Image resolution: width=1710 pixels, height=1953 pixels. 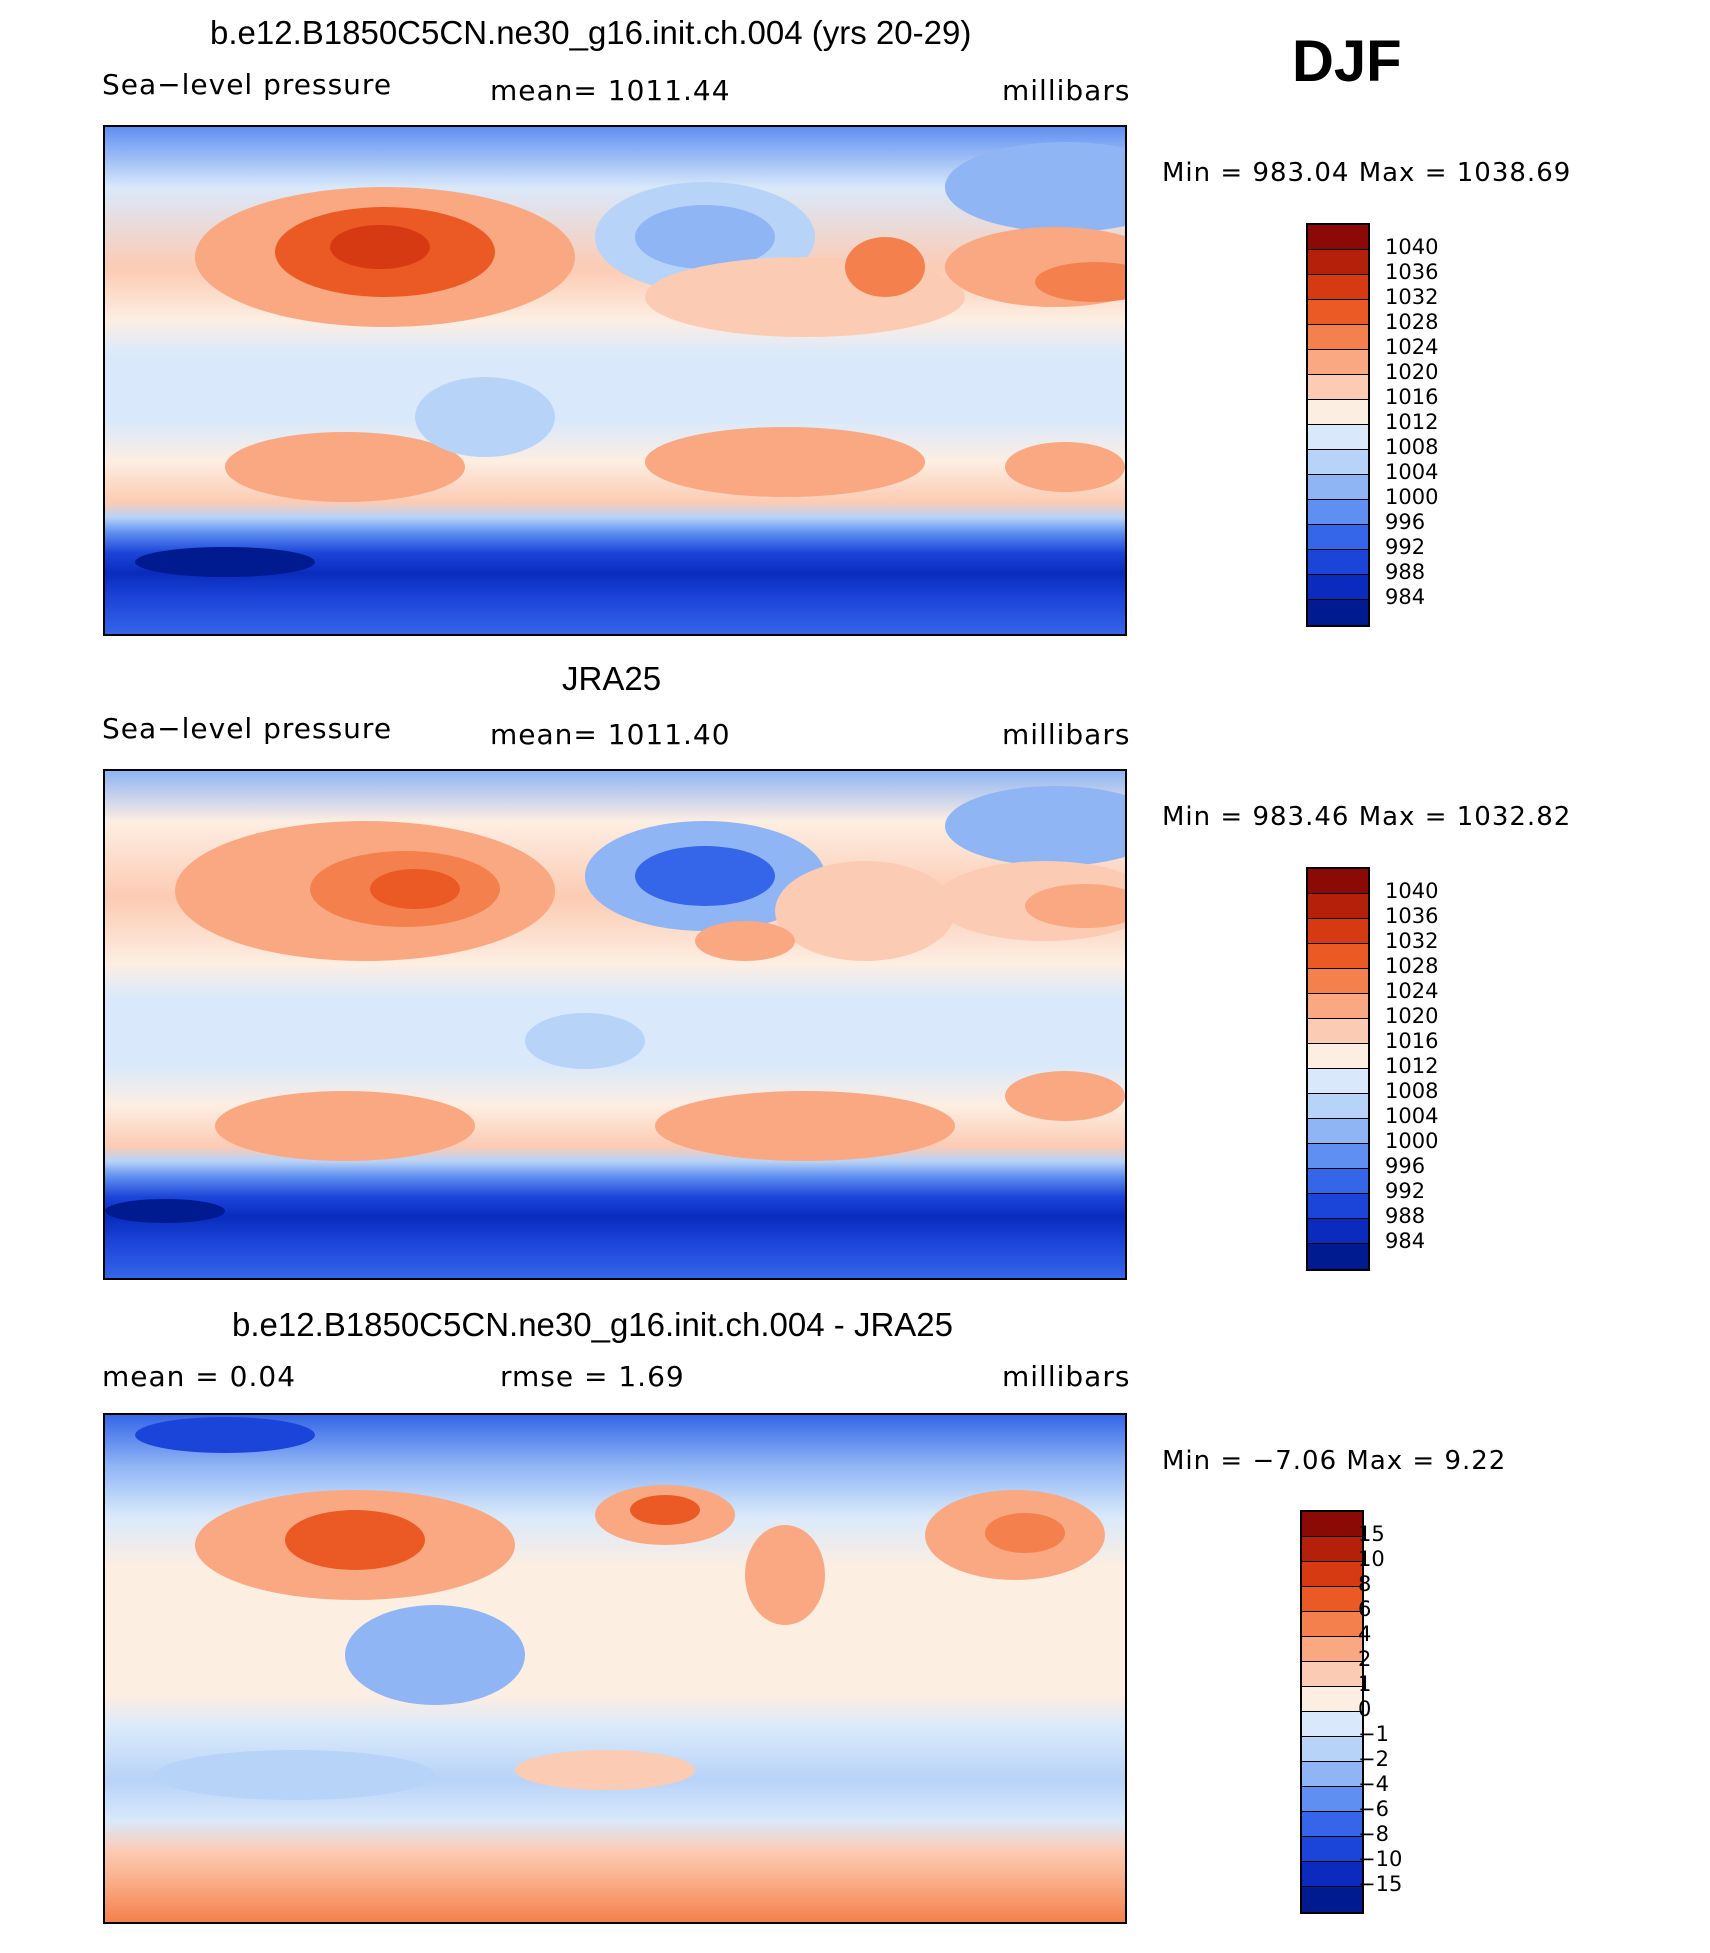 What do you see at coordinates (1373, 1784) in the screenshot?
I see `colorbar-tick-label: −4` at bounding box center [1373, 1784].